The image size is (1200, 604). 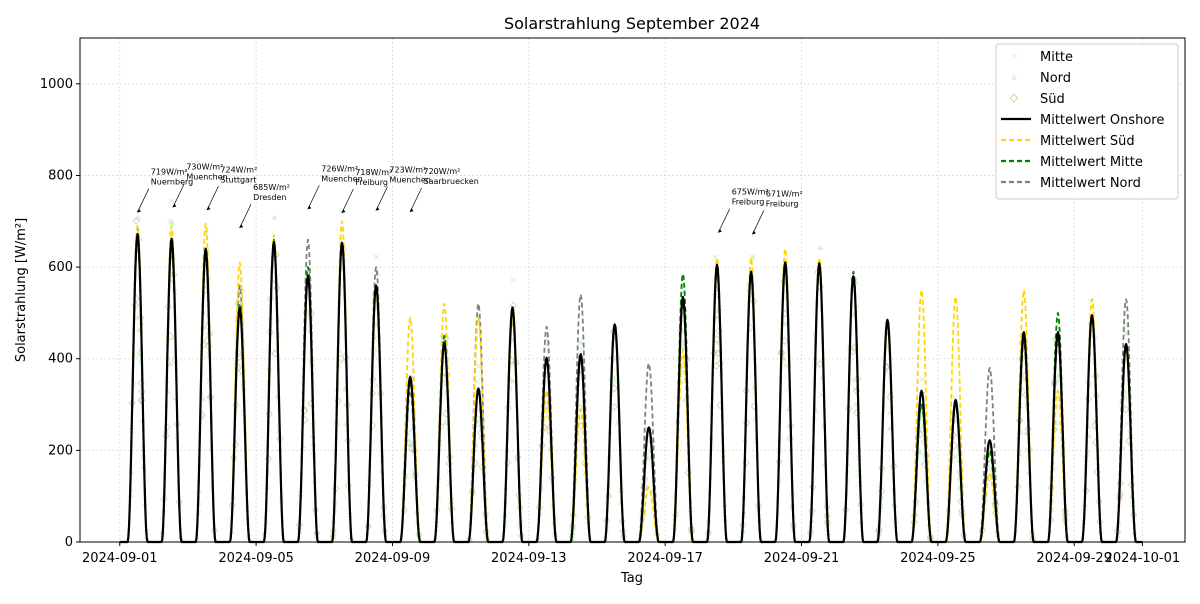 I want to click on x-tick-label: 2024-09-21, so click(x=802, y=558).